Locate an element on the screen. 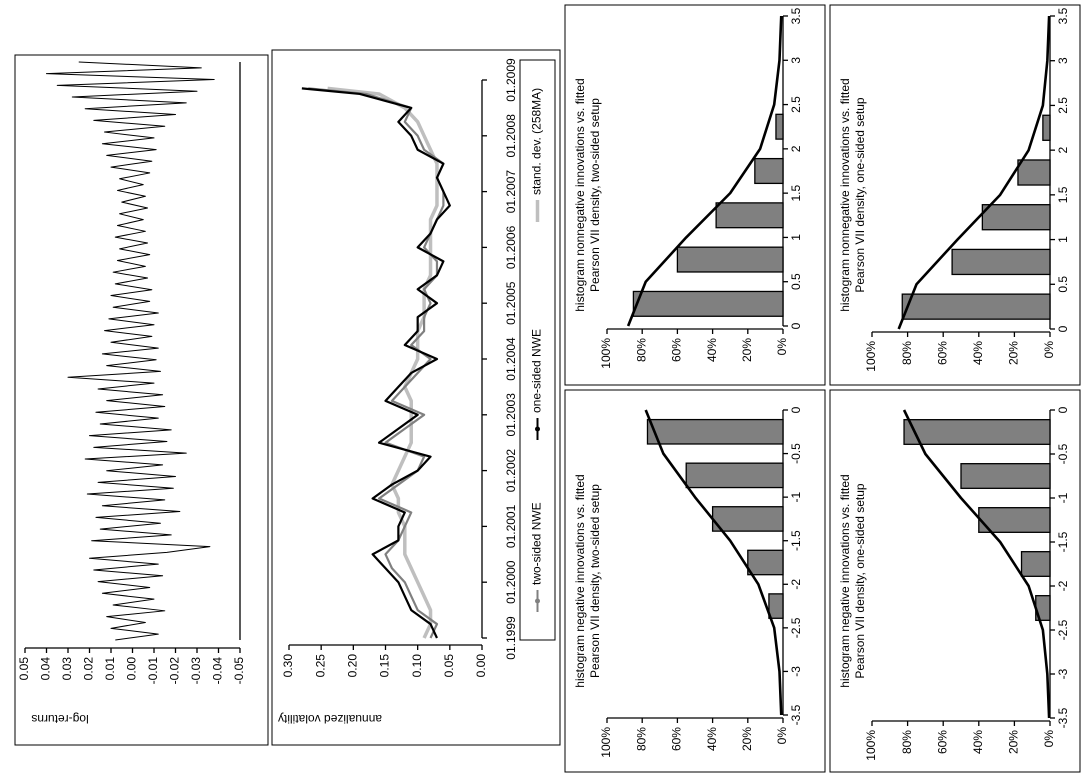  y-tick-label: -0.02 is located at coordinates (175, 671).